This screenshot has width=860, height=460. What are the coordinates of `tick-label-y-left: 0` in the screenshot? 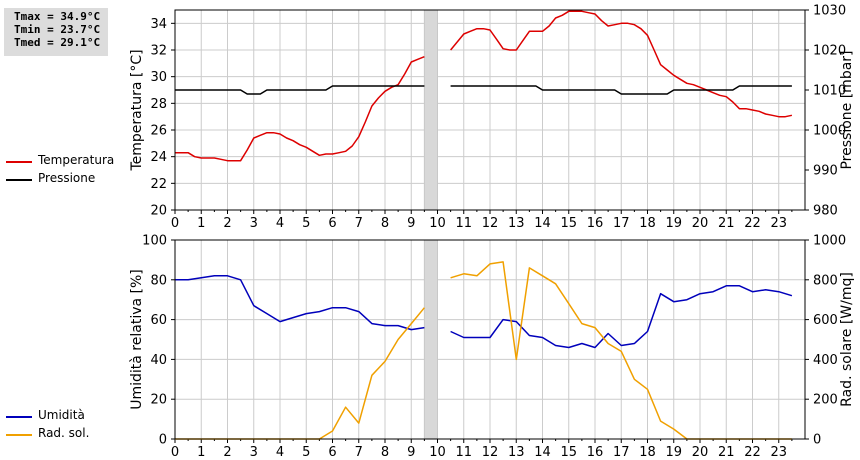 It's located at (163, 440).